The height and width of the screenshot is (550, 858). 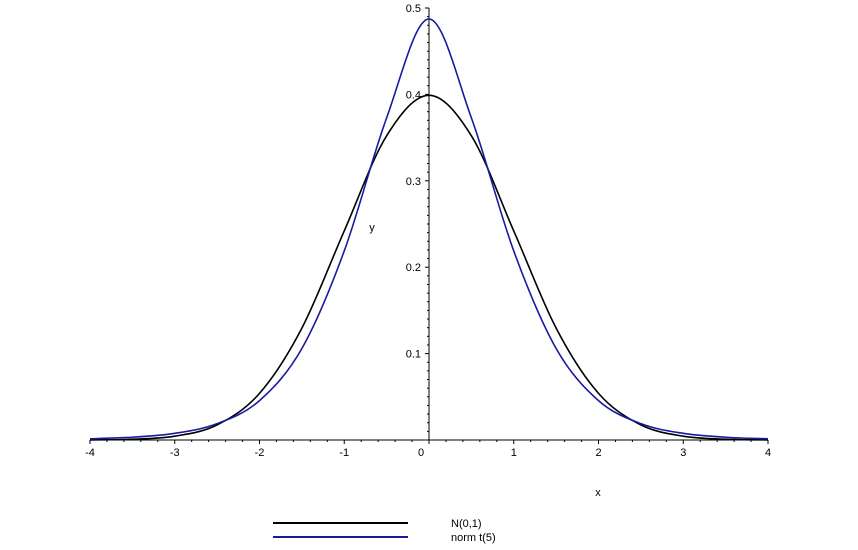 I want to click on y-tick-label: 0.5, so click(x=413, y=9).